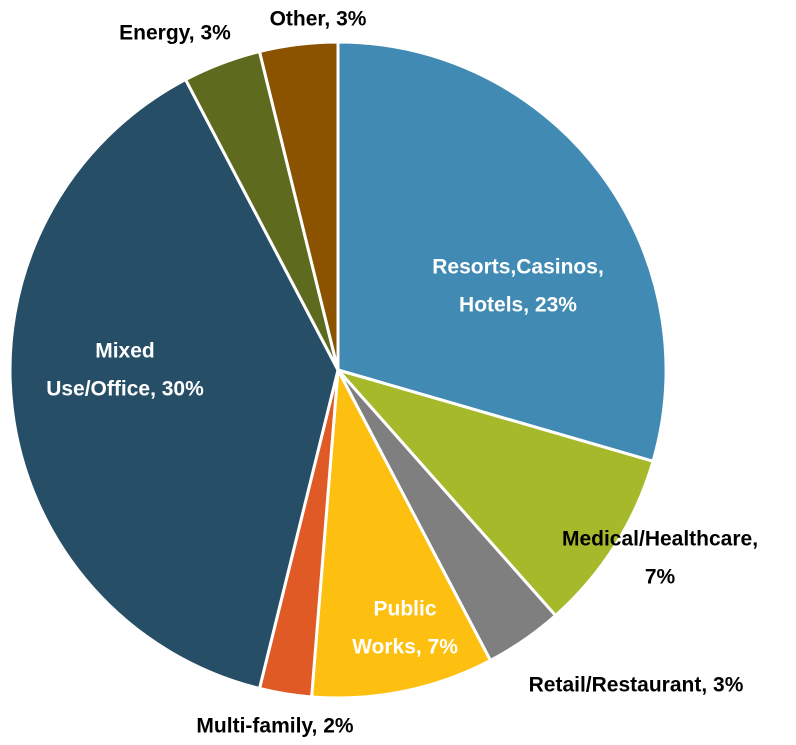 The width and height of the screenshot is (796, 745). I want to click on data-label: Public, so click(404, 609).